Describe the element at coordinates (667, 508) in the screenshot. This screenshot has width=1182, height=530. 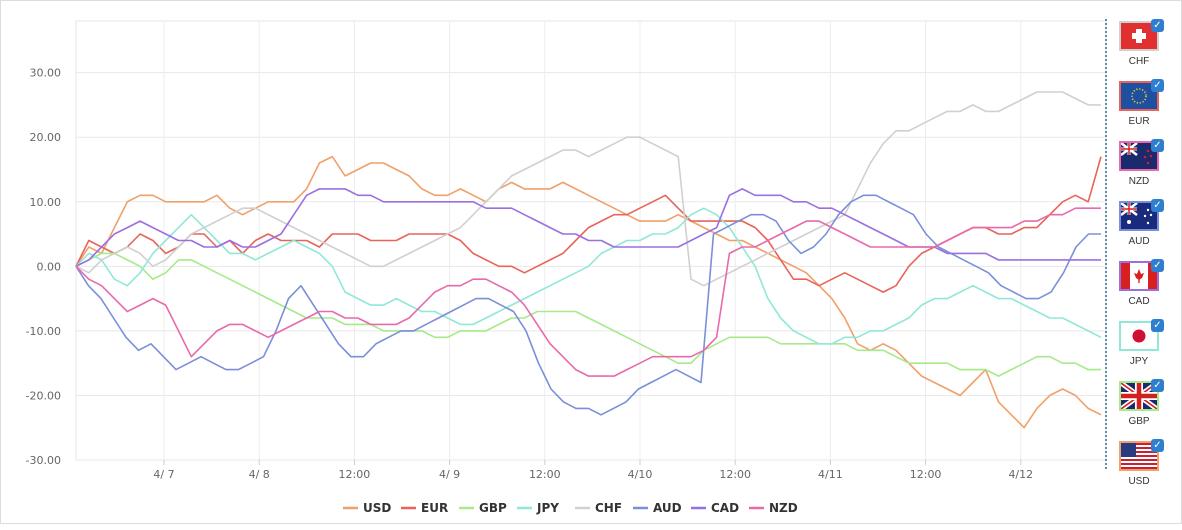
I see `legend-label: AUD` at that location.